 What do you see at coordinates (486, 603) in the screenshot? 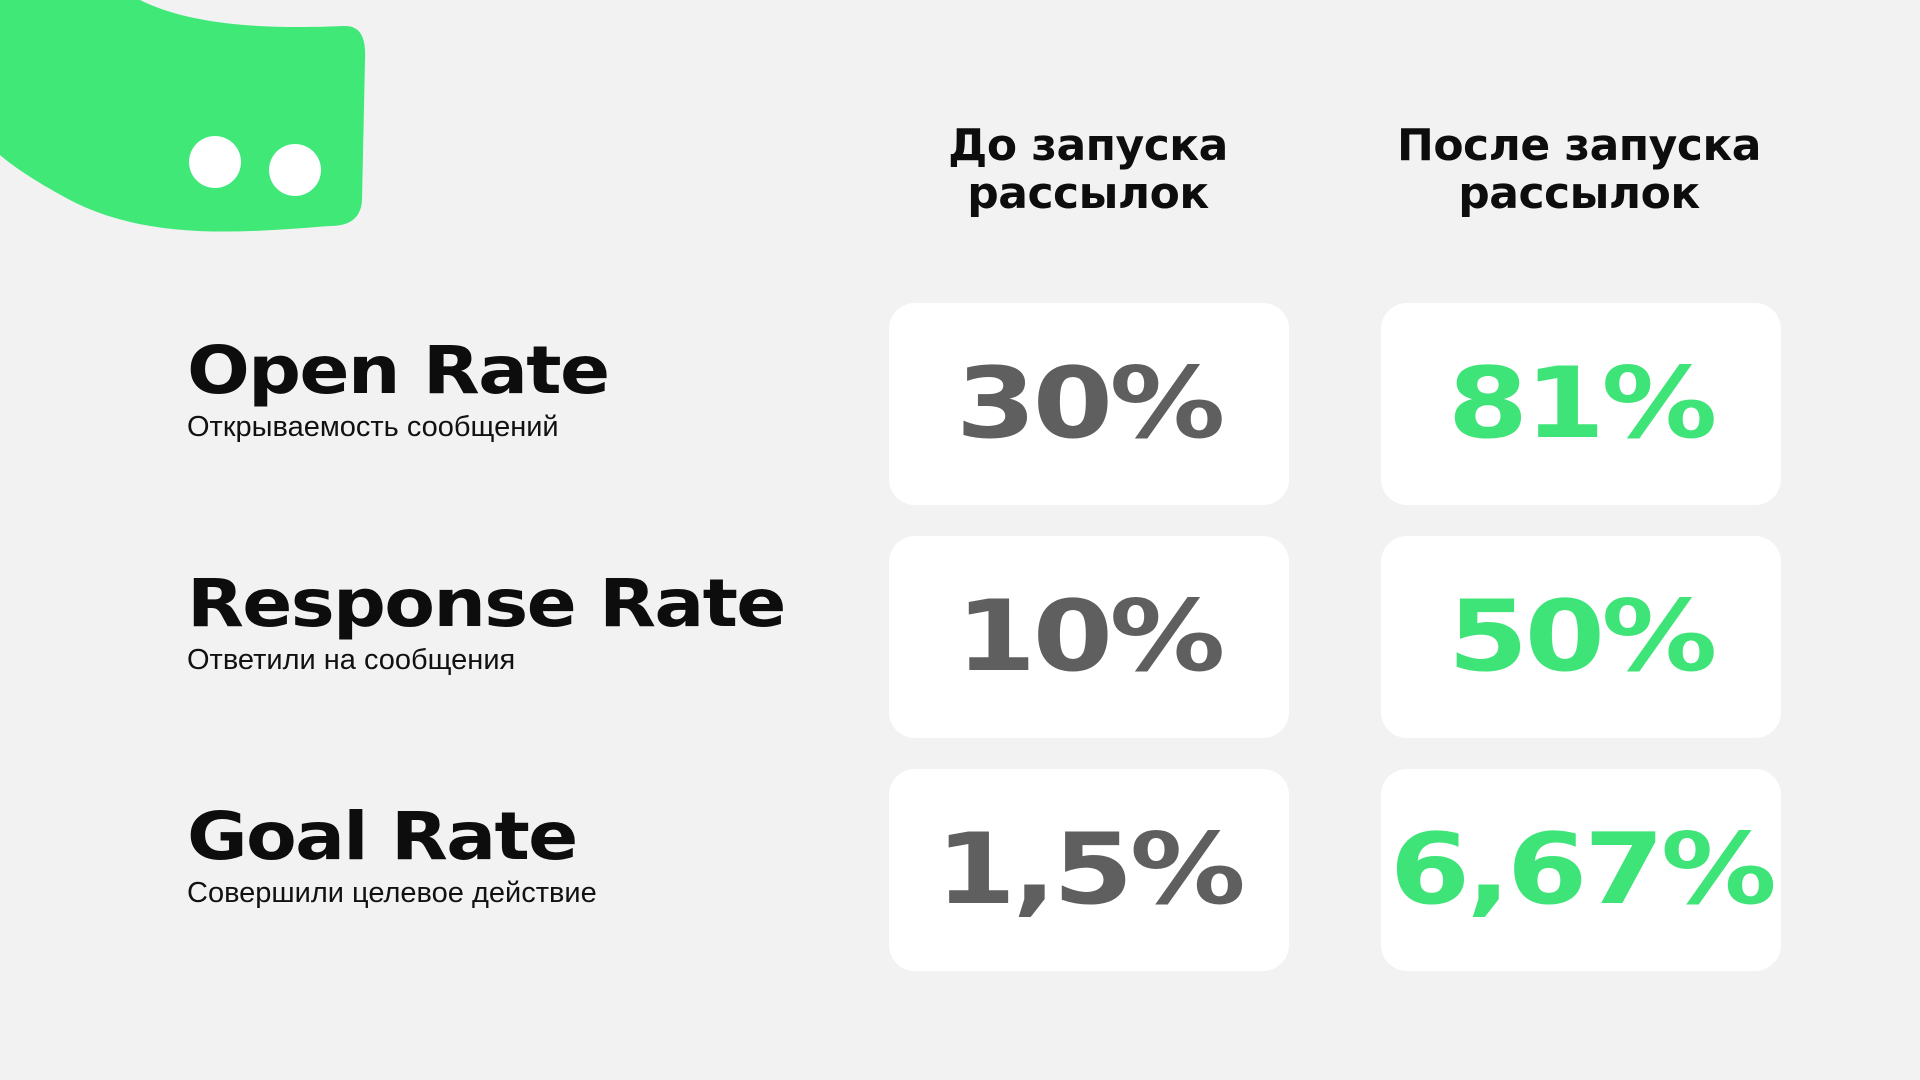
I see `metric-name: Response Rate` at bounding box center [486, 603].